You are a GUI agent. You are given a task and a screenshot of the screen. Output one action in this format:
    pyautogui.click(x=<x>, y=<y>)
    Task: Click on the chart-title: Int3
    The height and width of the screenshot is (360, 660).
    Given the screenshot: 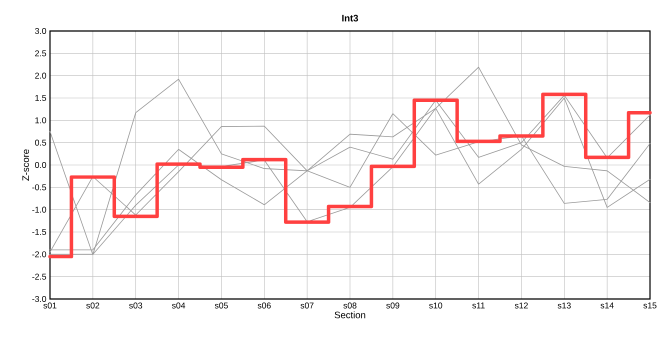 What is the action you would take?
    pyautogui.click(x=350, y=18)
    